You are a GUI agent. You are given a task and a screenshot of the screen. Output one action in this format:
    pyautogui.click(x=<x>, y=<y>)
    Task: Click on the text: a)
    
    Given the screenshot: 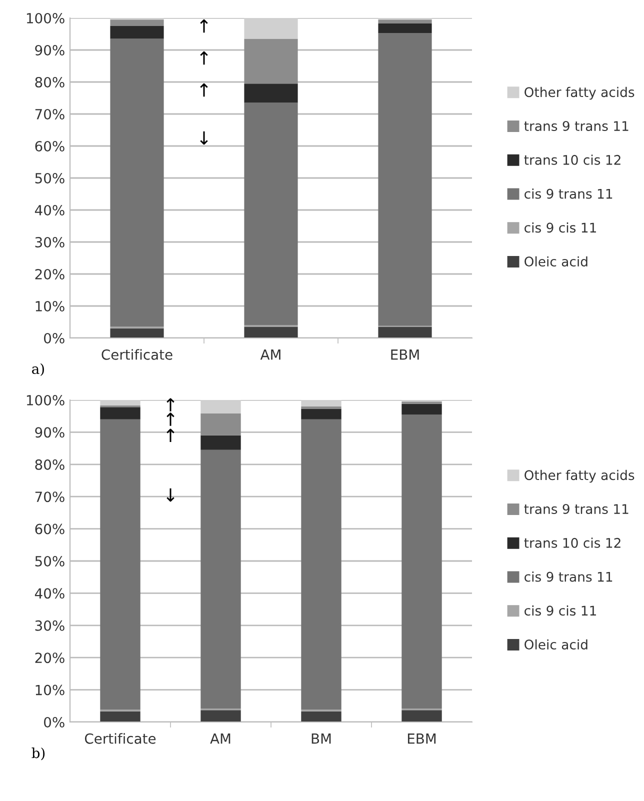 What is the action you would take?
    pyautogui.click(x=38, y=369)
    